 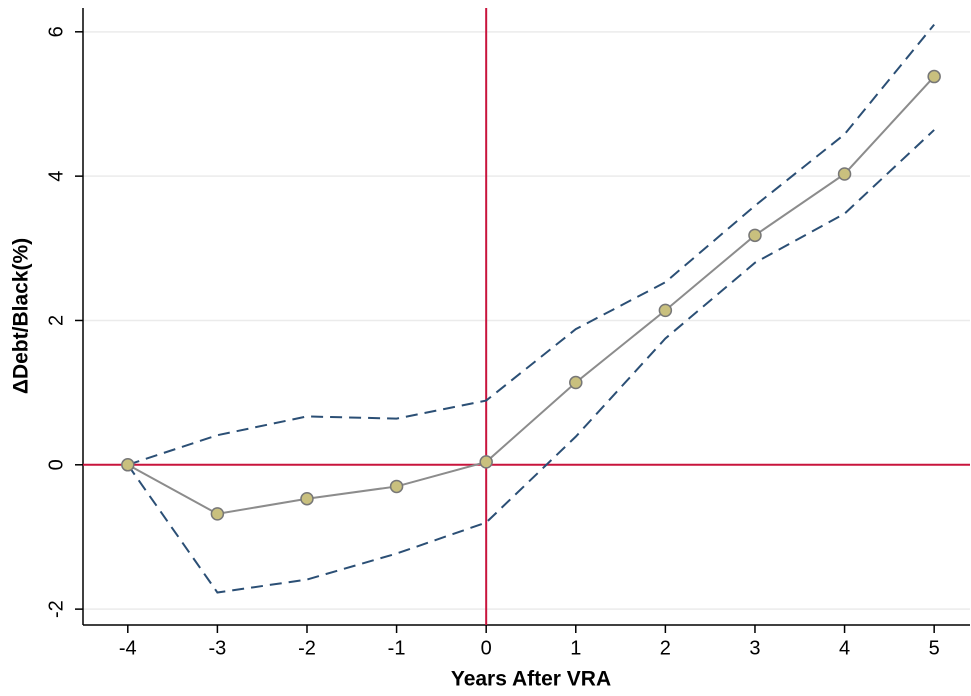 What do you see at coordinates (56, 464) in the screenshot?
I see `y-tick-label: 0` at bounding box center [56, 464].